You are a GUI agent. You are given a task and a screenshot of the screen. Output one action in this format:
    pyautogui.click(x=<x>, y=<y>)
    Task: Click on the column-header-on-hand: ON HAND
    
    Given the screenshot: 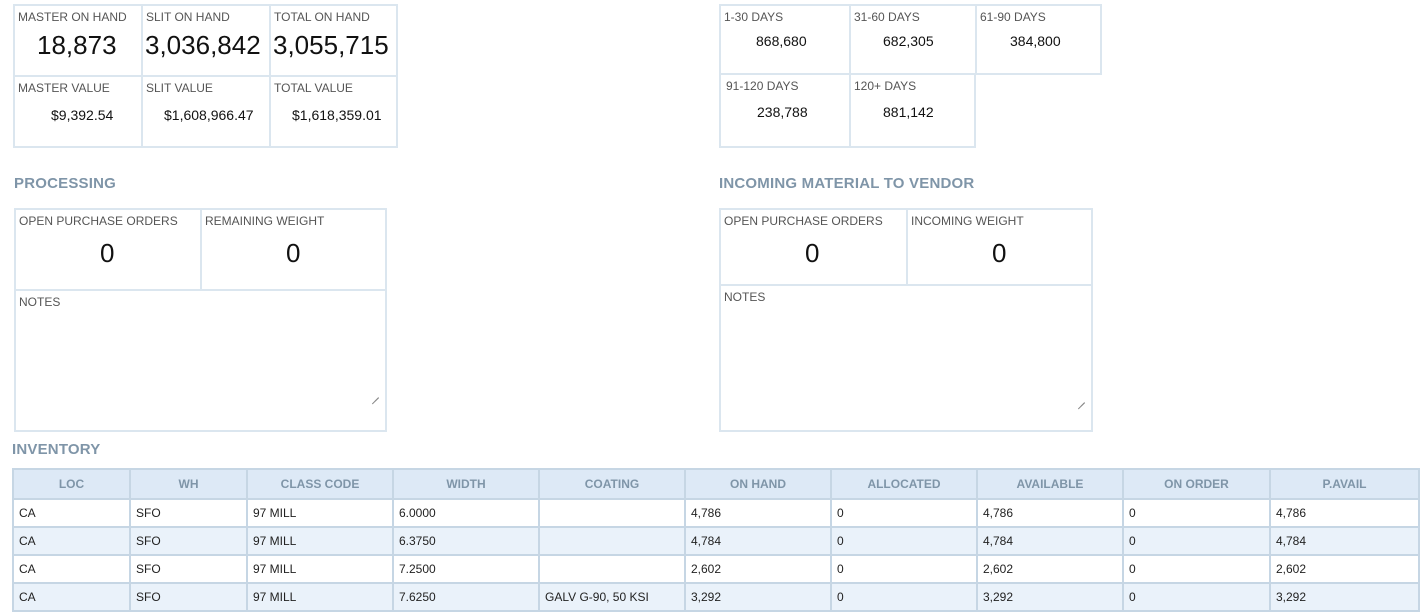 What is the action you would take?
    pyautogui.click(x=758, y=484)
    